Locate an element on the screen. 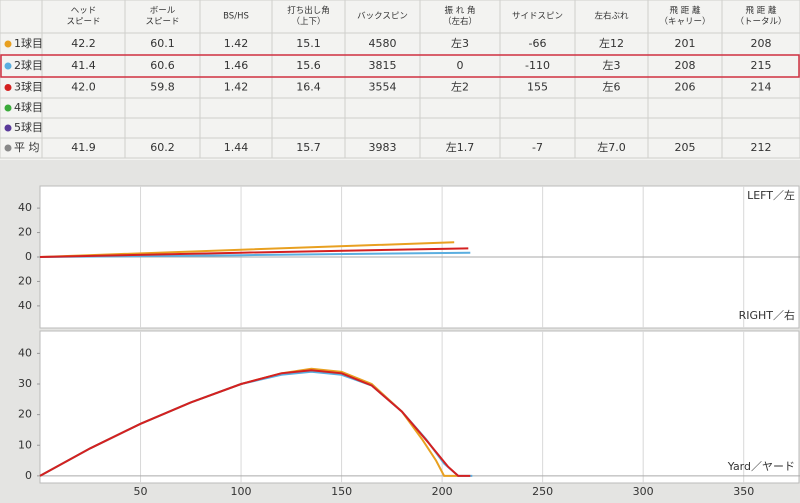  cell: 15.6 is located at coordinates (308, 65).